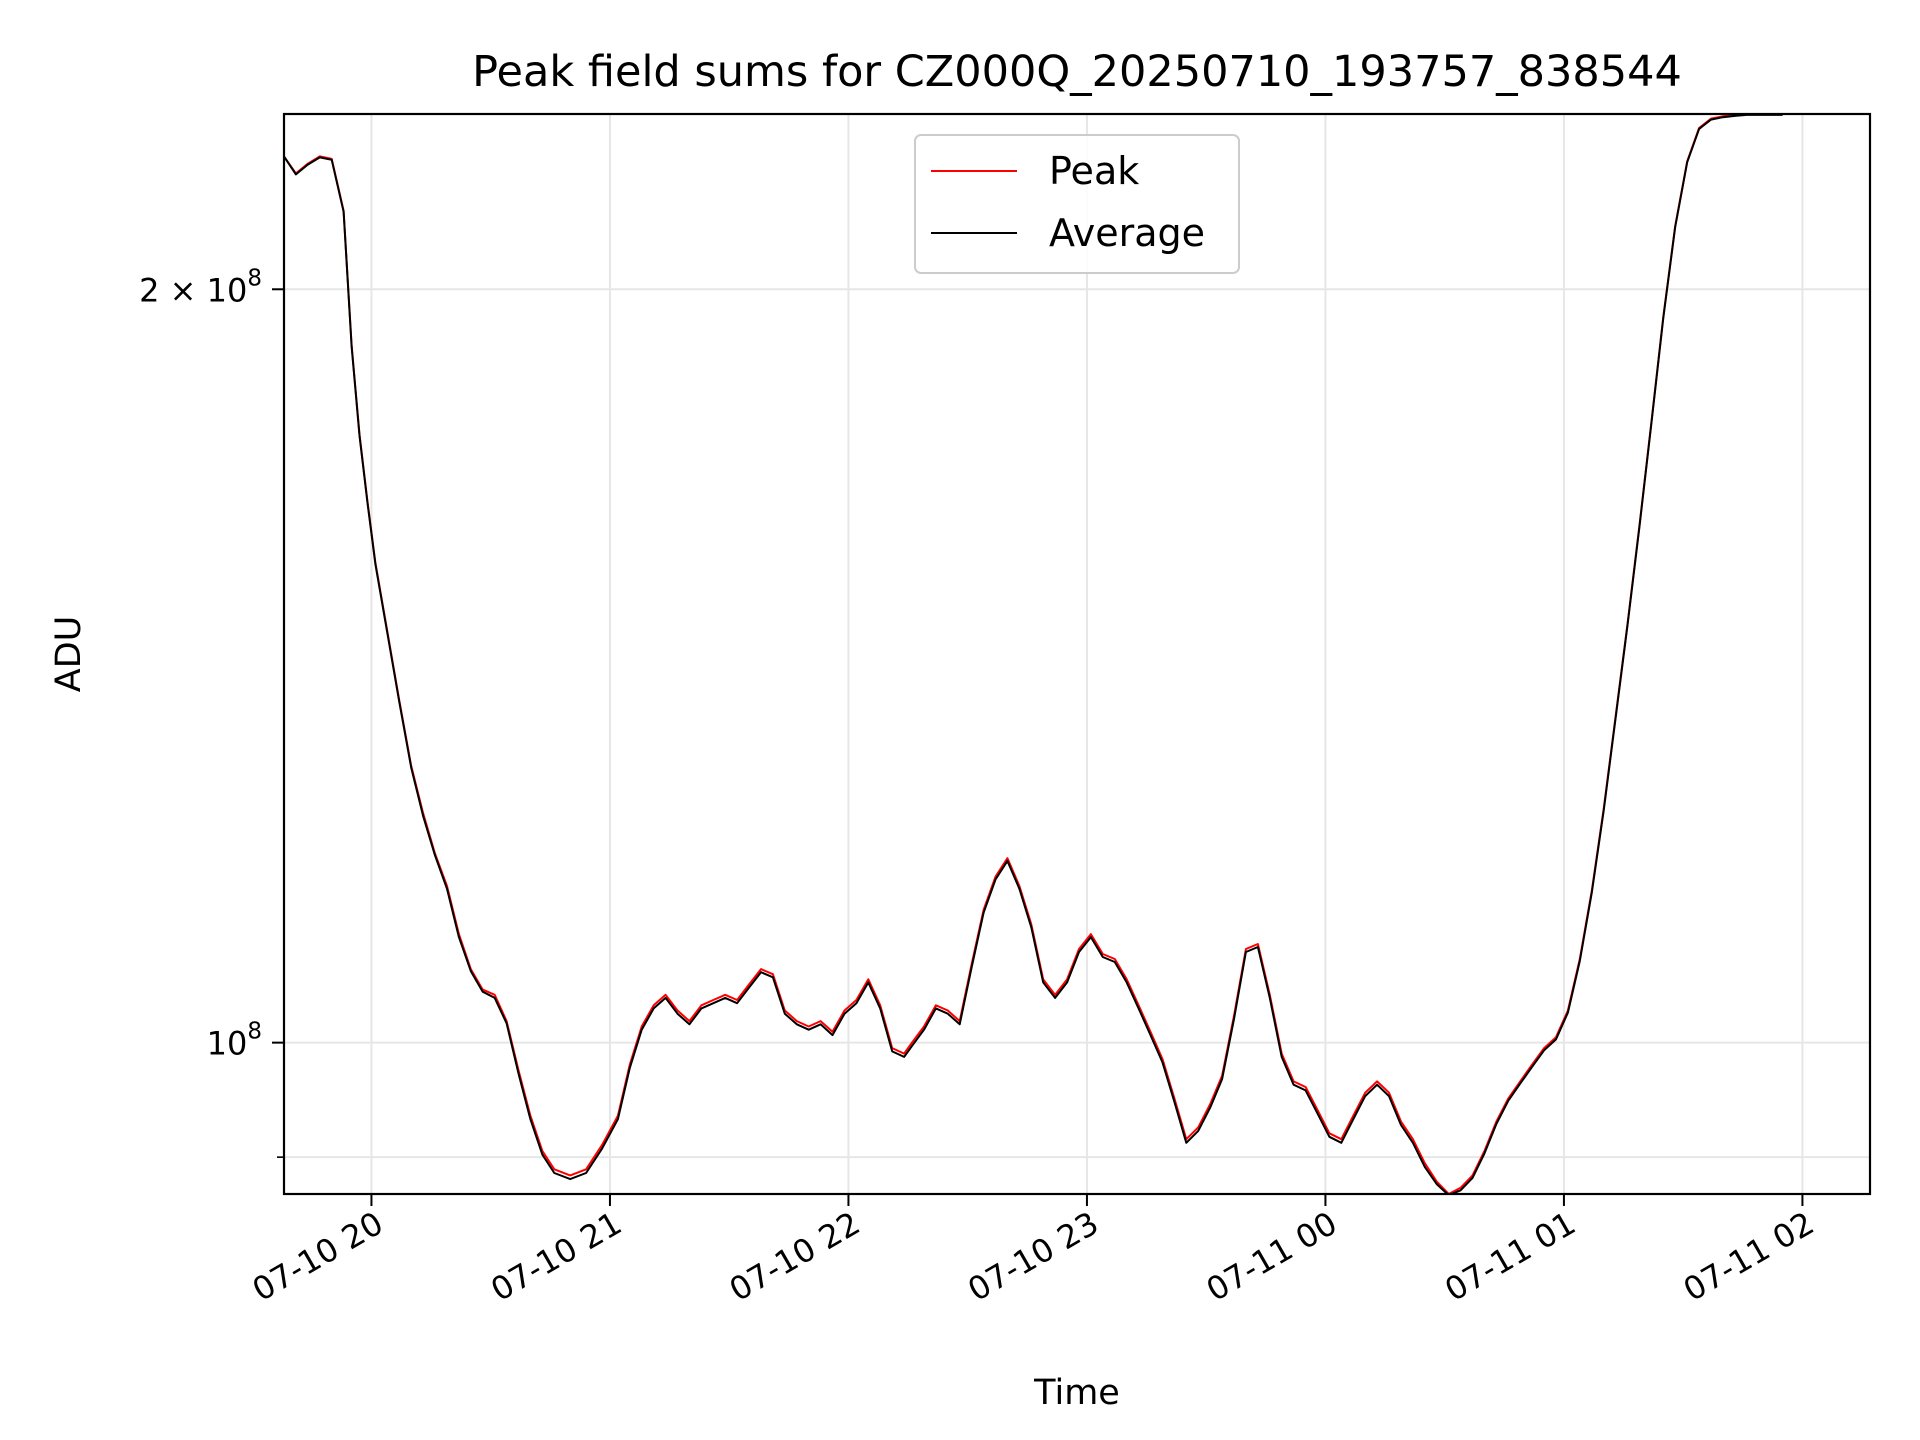 The width and height of the screenshot is (1920, 1440). I want to click on y-tick-label: 2 × 10⁸, so click(200, 287).